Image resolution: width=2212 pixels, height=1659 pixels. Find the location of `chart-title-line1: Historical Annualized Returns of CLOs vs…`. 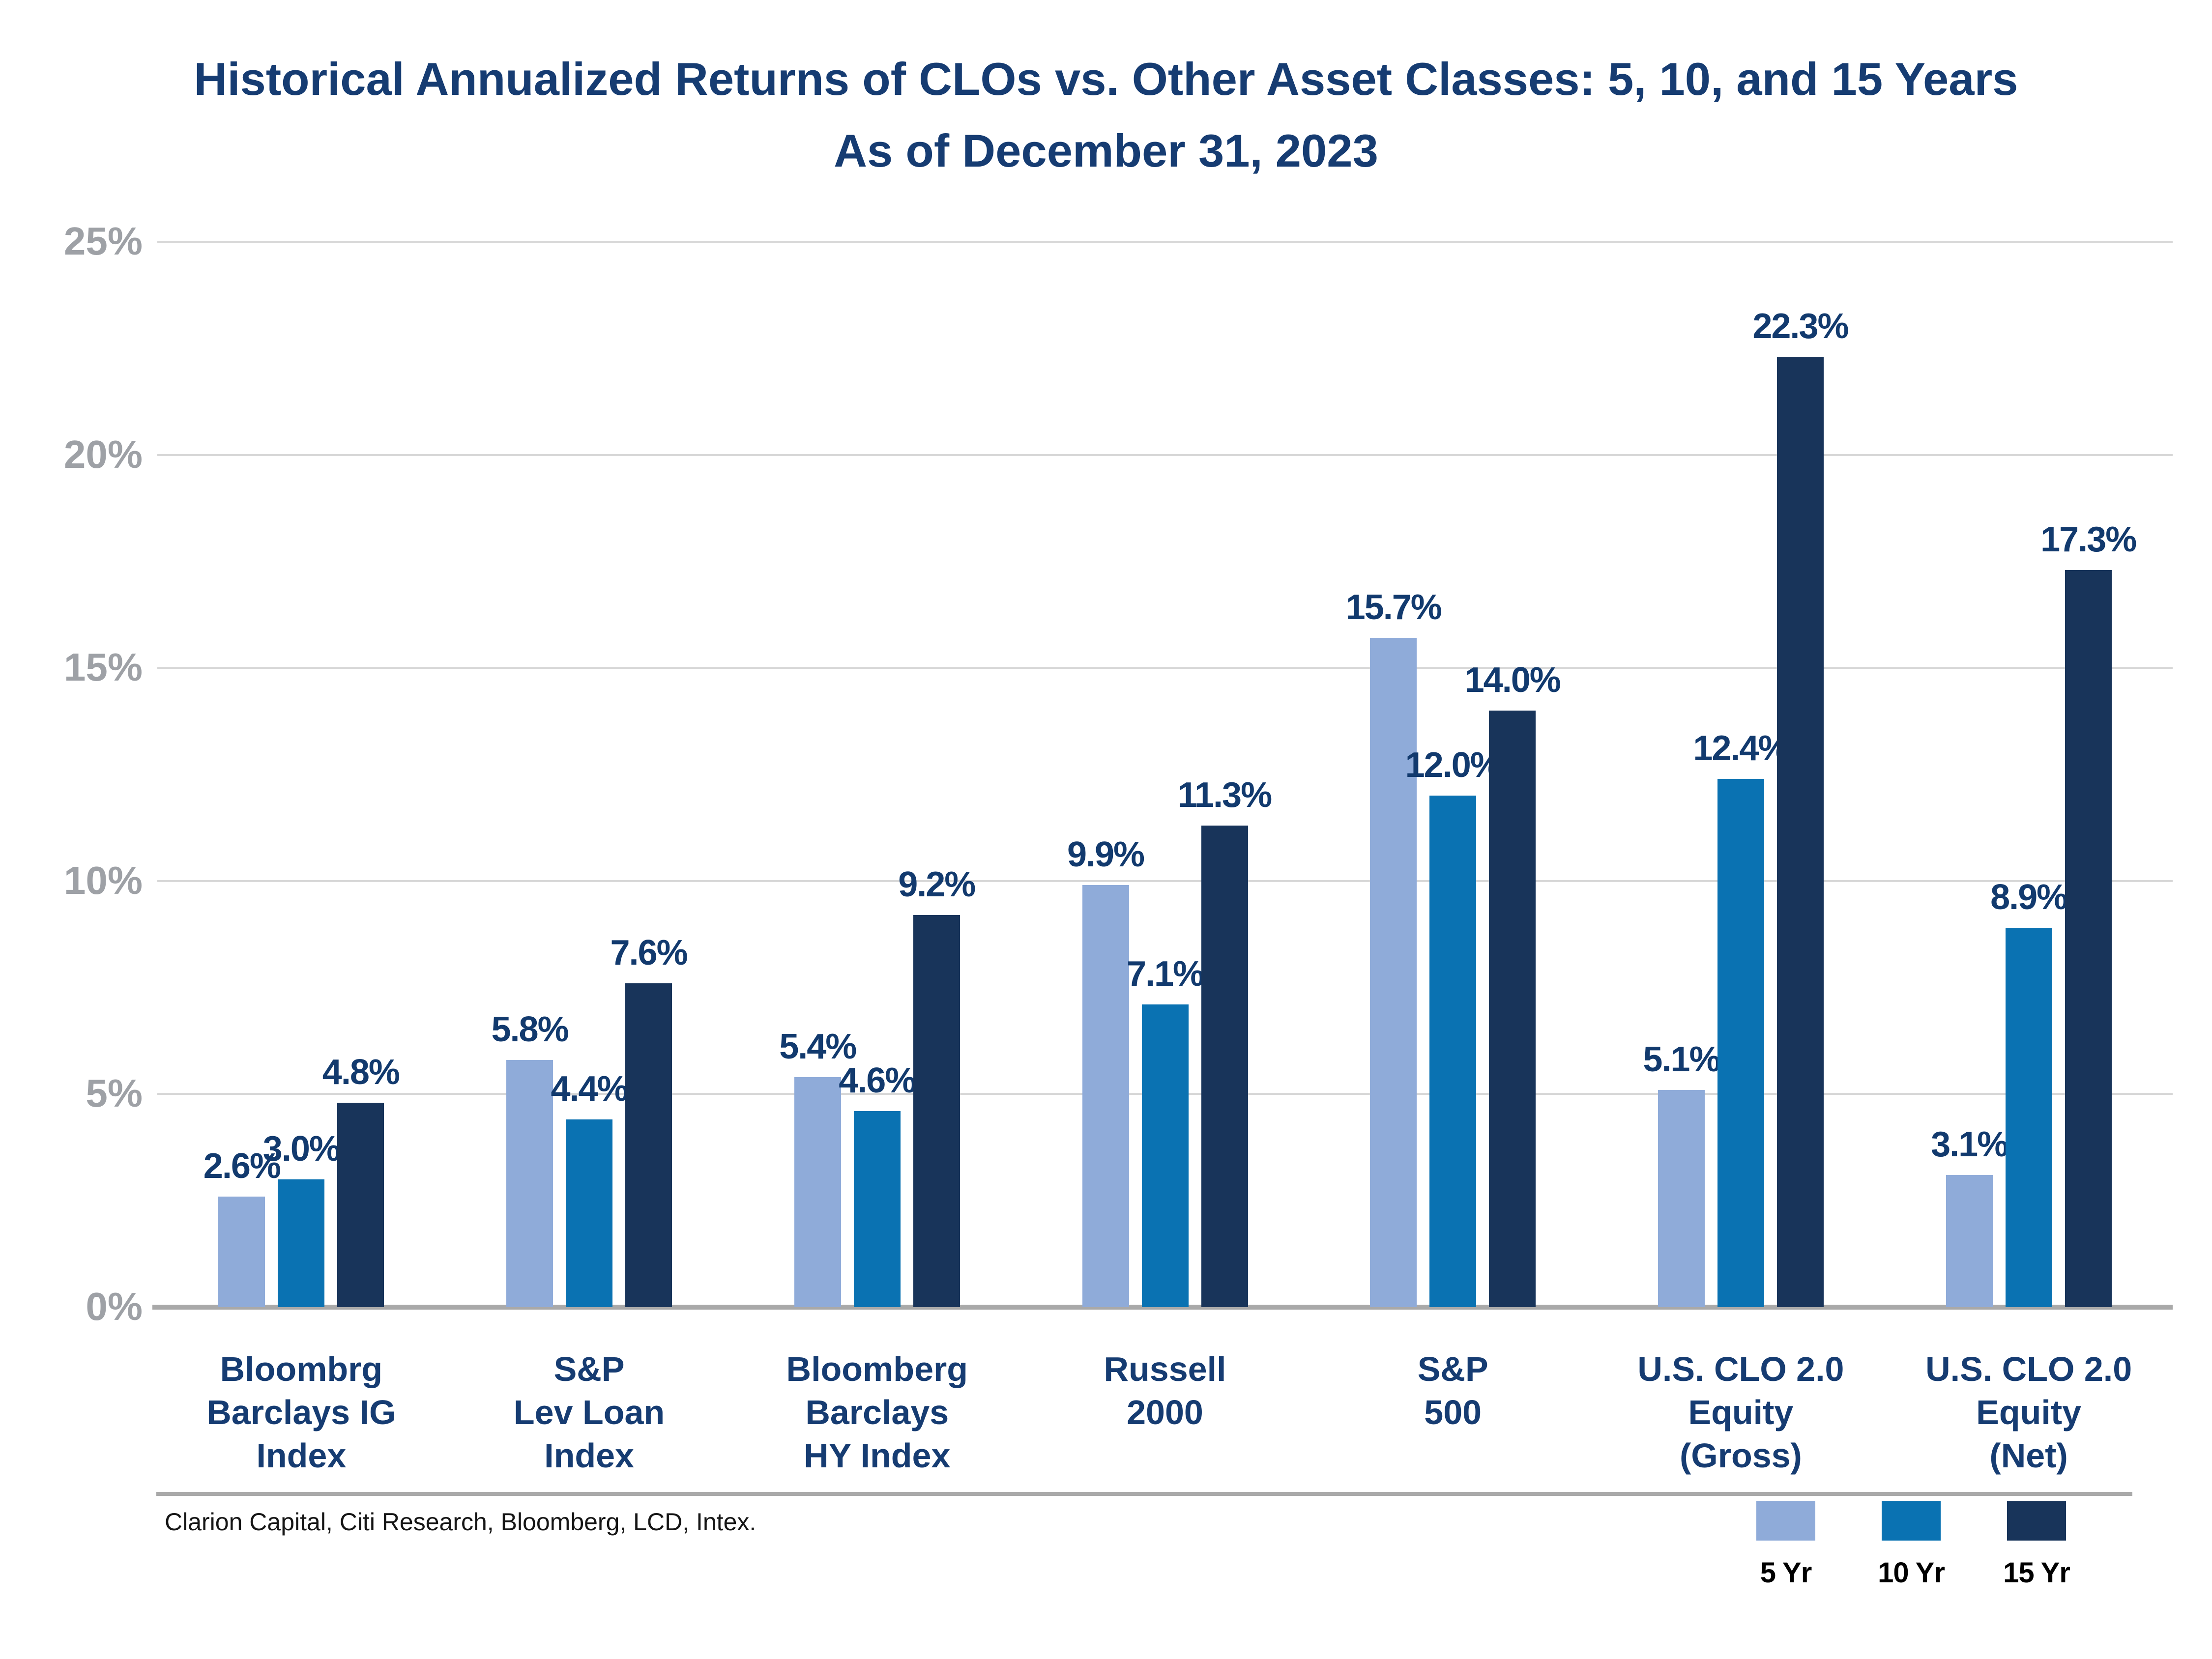

chart-title-line1: Historical Annualized Returns of CLOs vs… is located at coordinates (1106, 79).